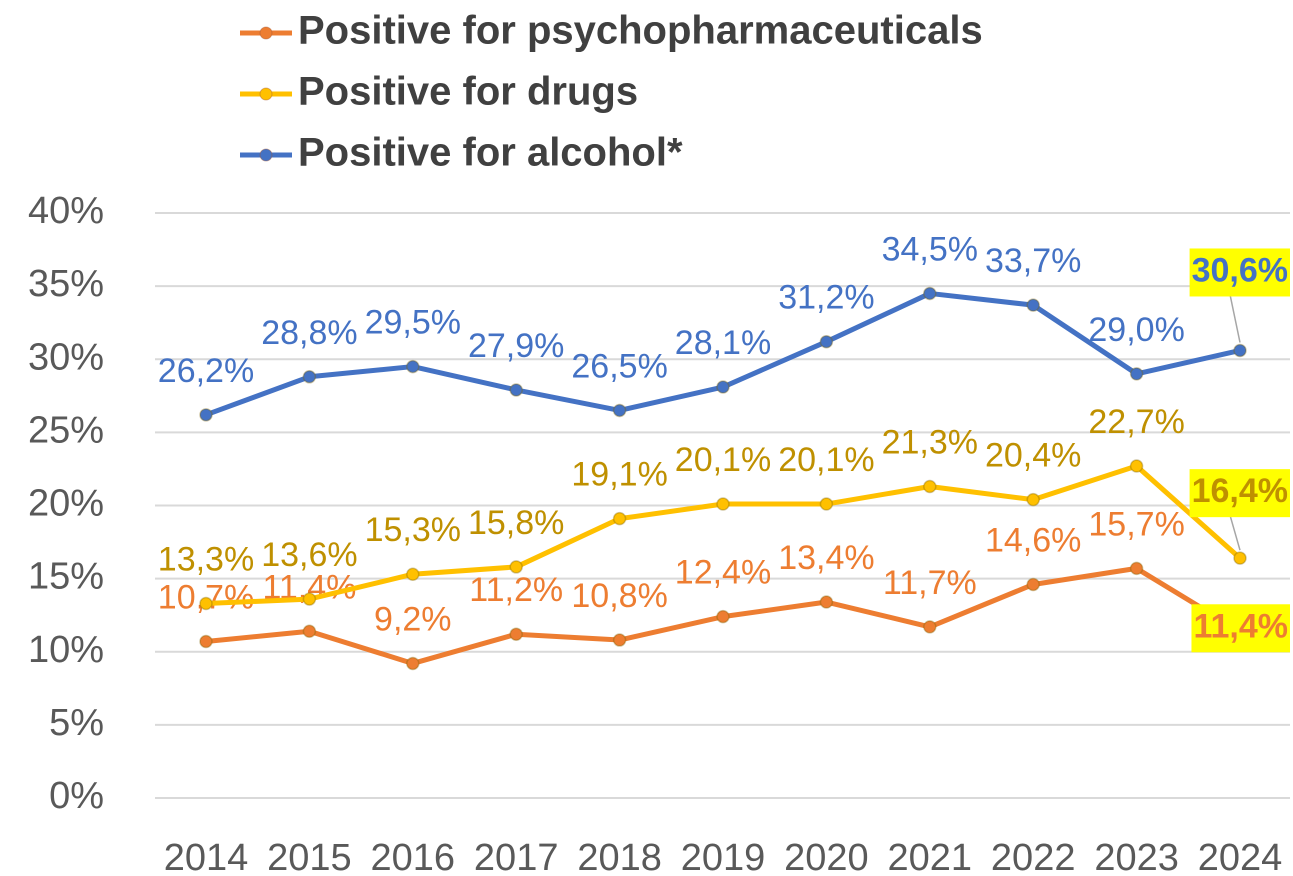 This screenshot has height=876, width=1293. I want to click on data-label: 28,1%, so click(723, 343).